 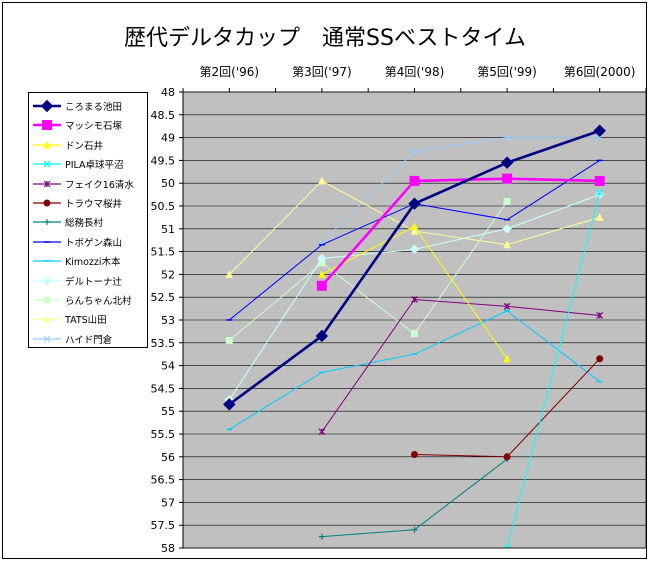 What do you see at coordinates (168, 320) in the screenshot?
I see `y-tick-label: 53` at bounding box center [168, 320].